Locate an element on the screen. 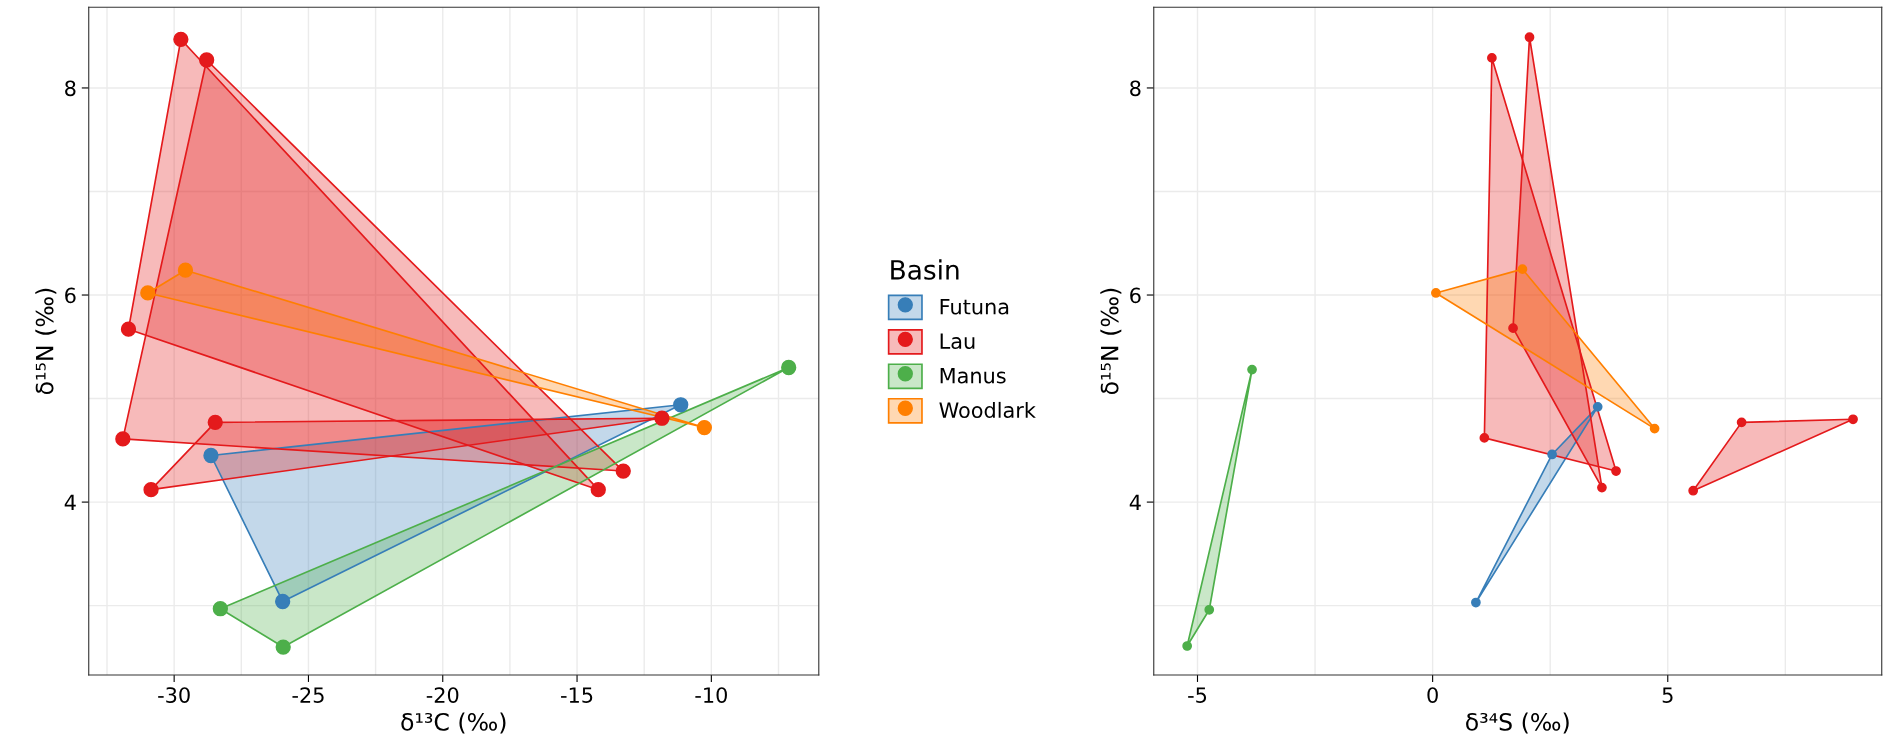 The width and height of the screenshot is (1884, 742). x-tick-label: -10 is located at coordinates (711, 695).